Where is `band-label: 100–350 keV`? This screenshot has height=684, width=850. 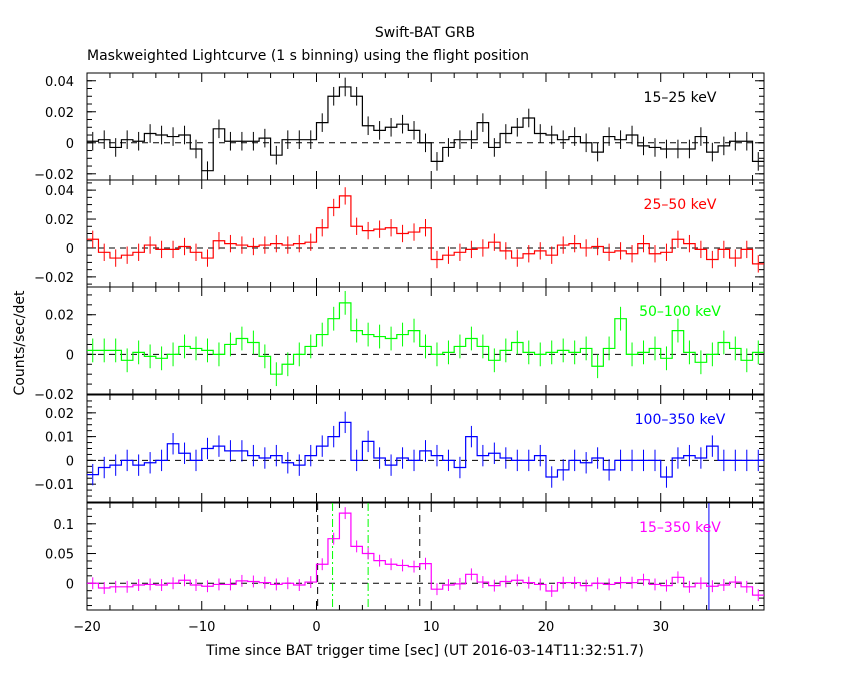 band-label: 100–350 keV is located at coordinates (680, 420).